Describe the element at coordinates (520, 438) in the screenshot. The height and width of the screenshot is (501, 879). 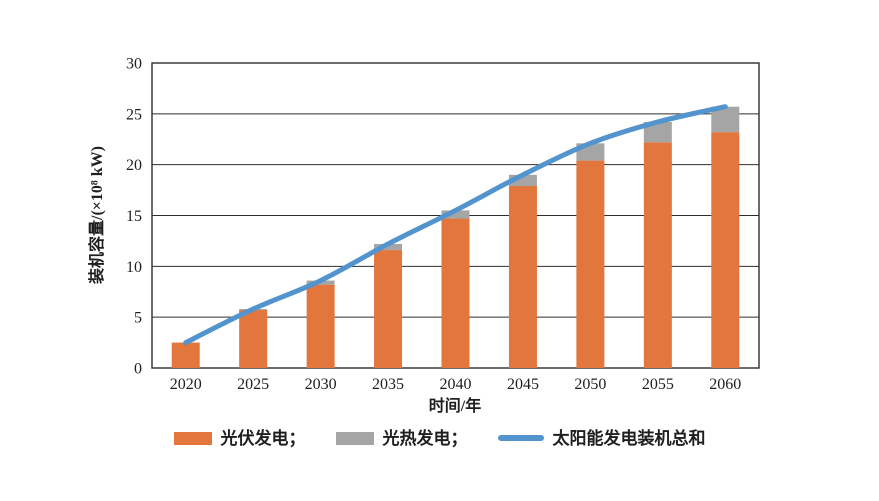
I see `total-line-swatch` at that location.